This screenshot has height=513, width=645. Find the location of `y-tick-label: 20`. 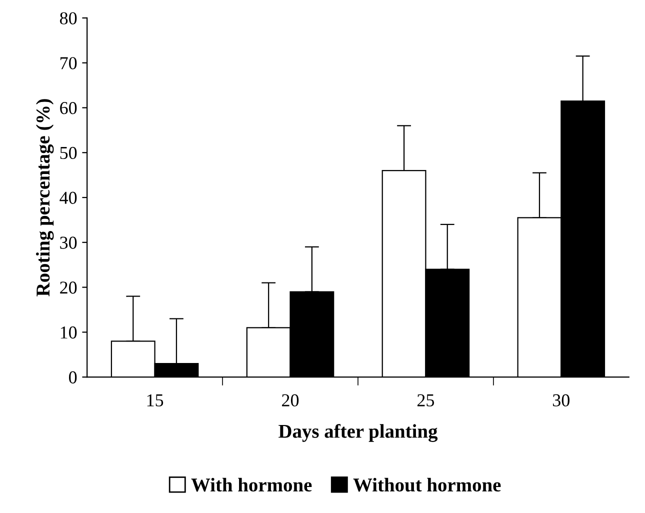

y-tick-label: 20 is located at coordinates (68, 288).